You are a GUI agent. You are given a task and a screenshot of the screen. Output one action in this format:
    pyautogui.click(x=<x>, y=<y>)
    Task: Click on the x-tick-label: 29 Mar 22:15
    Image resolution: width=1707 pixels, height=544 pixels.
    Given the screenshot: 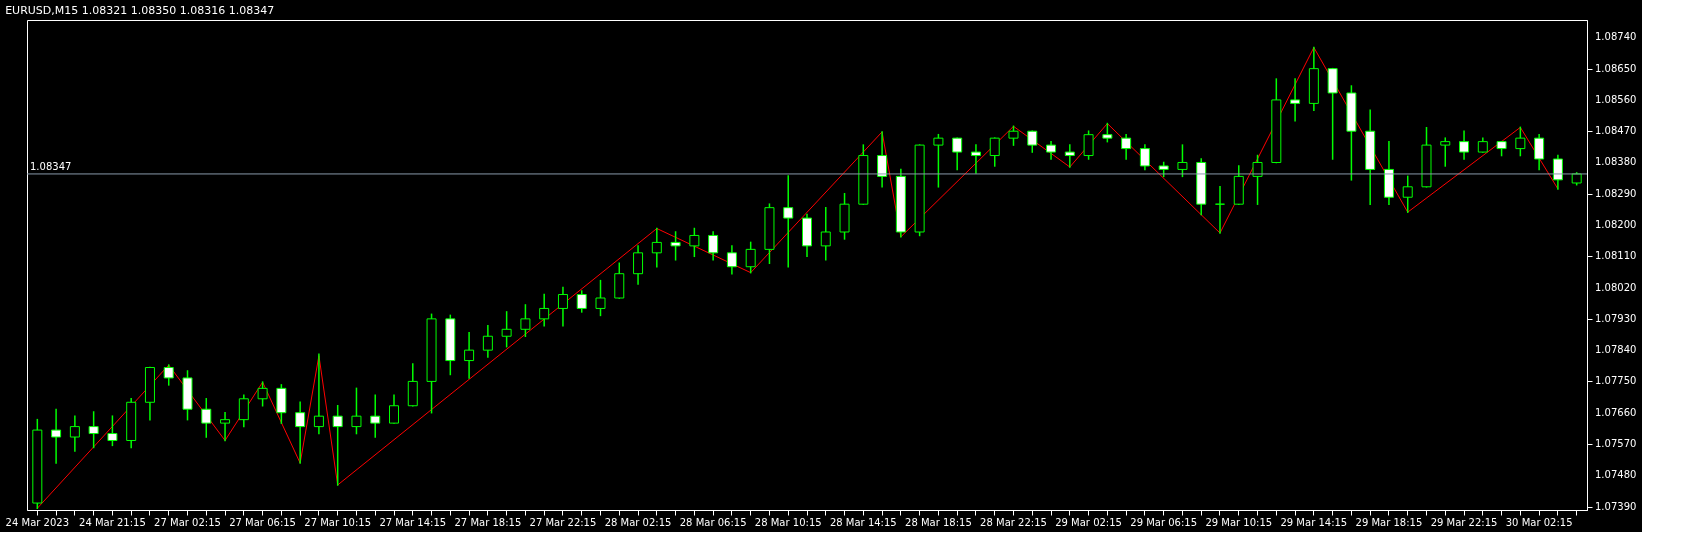 What is the action you would take?
    pyautogui.click(x=1464, y=522)
    